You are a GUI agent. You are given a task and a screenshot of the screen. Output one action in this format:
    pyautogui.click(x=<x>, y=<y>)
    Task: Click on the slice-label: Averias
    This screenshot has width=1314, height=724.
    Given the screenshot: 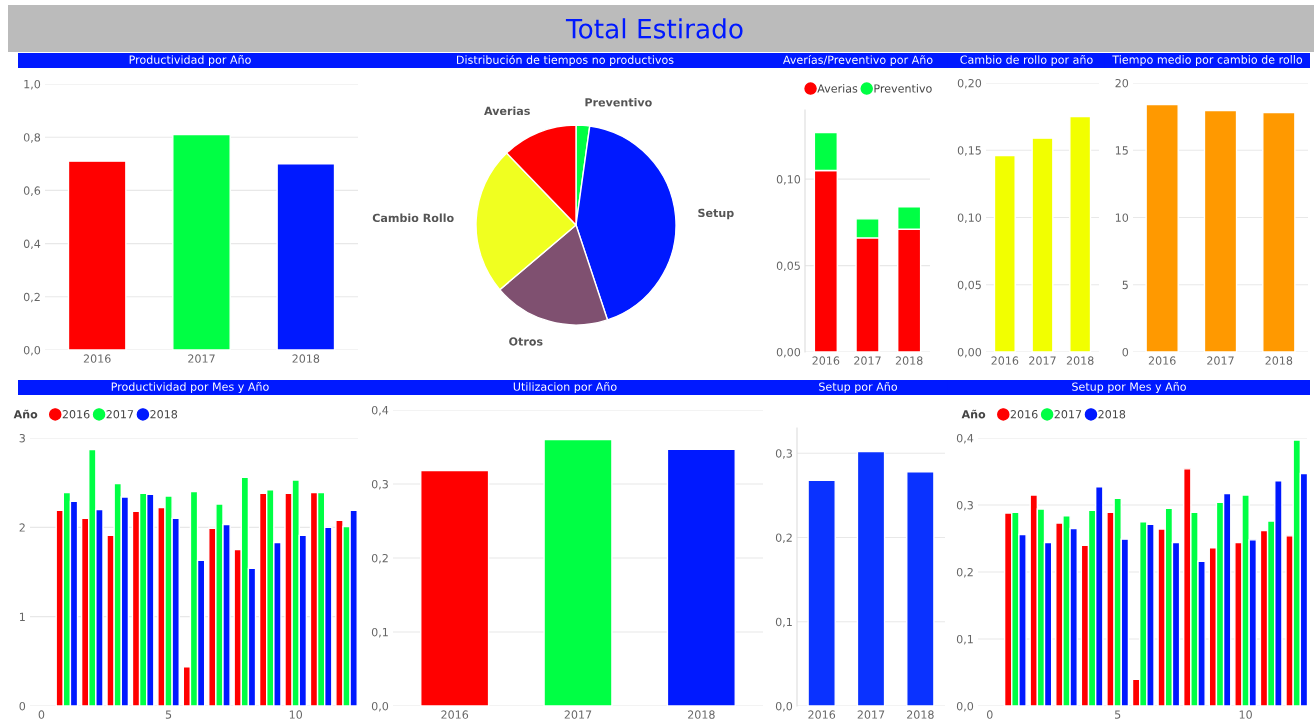 What is the action you would take?
    pyautogui.click(x=507, y=111)
    